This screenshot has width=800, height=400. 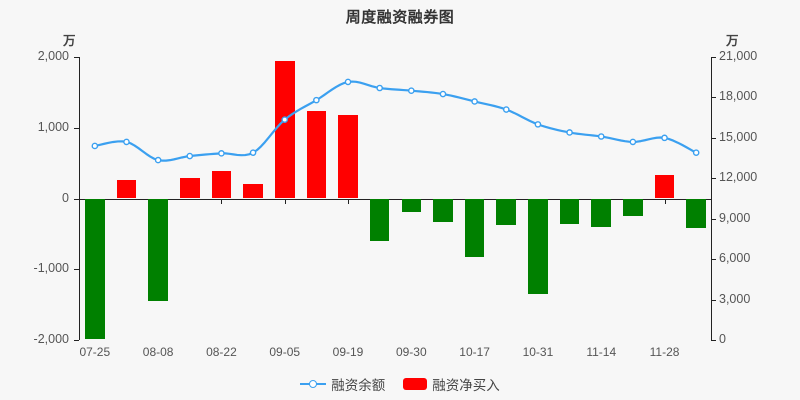 I want to click on x-axis-tick-label: 11-28, so click(x=664, y=352).